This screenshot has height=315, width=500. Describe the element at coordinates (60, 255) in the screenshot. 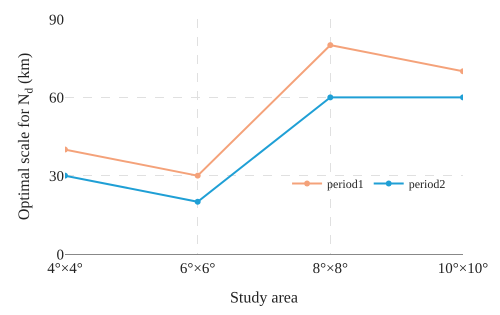

I see `y-tick-label: 0` at that location.